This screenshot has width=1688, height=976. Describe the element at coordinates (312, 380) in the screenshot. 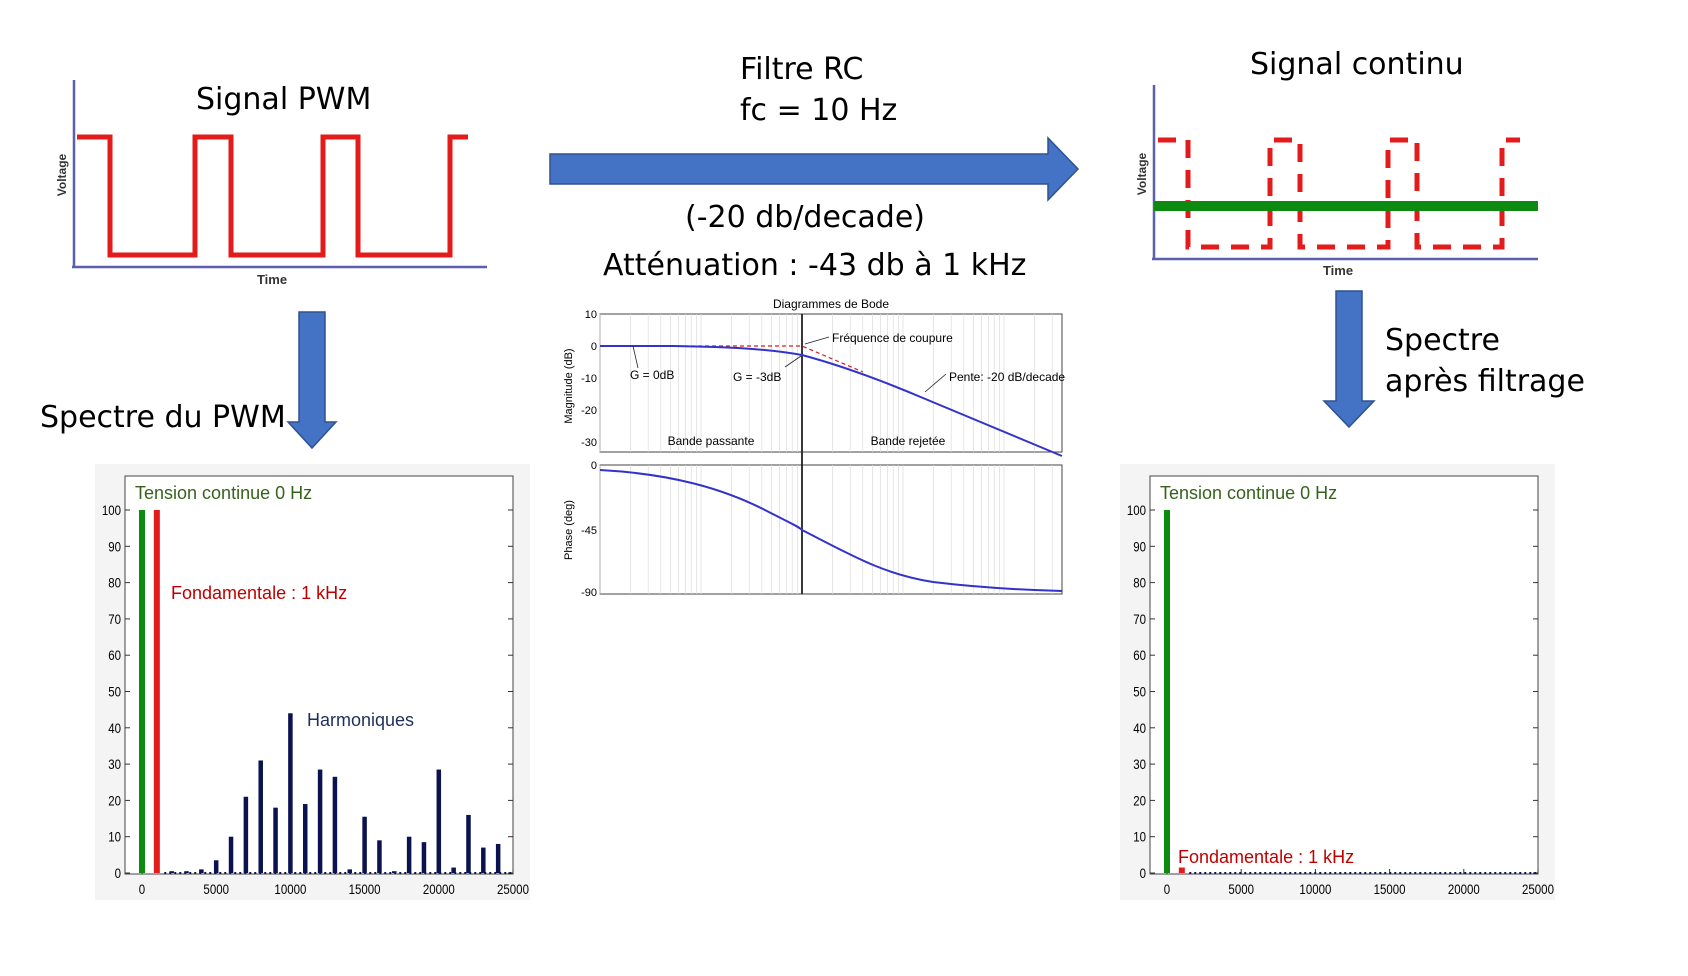

I see `down-arrow-left` at that location.